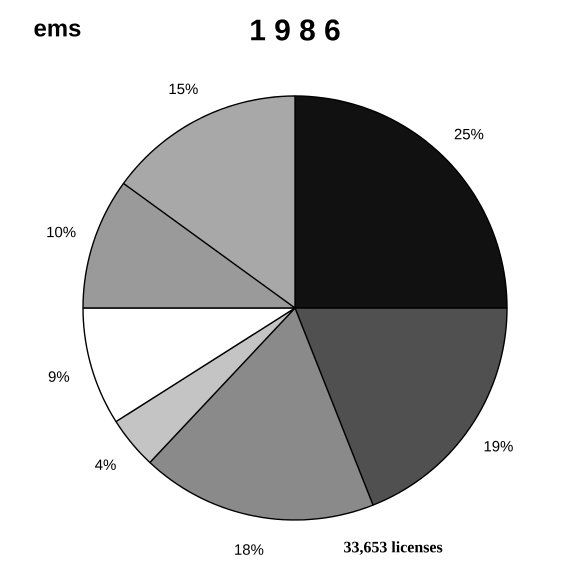 The height and width of the screenshot is (570, 562). What do you see at coordinates (469, 134) in the screenshot?
I see `data-label: 25%` at bounding box center [469, 134].